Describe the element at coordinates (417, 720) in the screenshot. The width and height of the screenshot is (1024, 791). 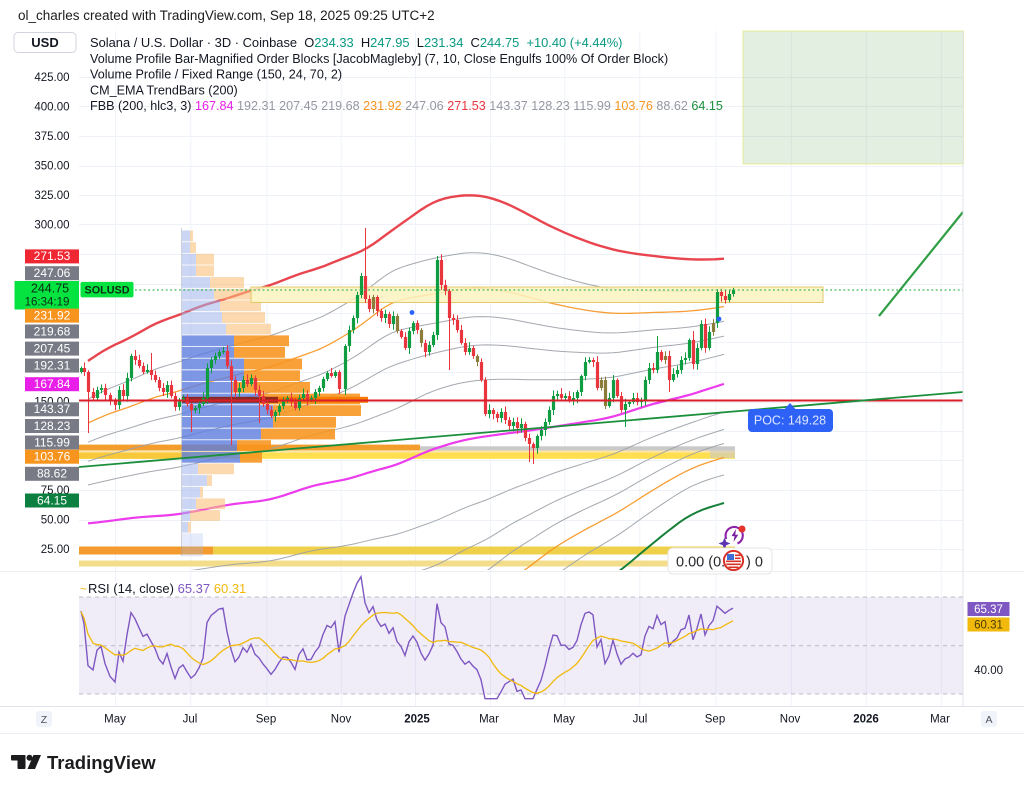
I see `svg-text: 2025` at that location.